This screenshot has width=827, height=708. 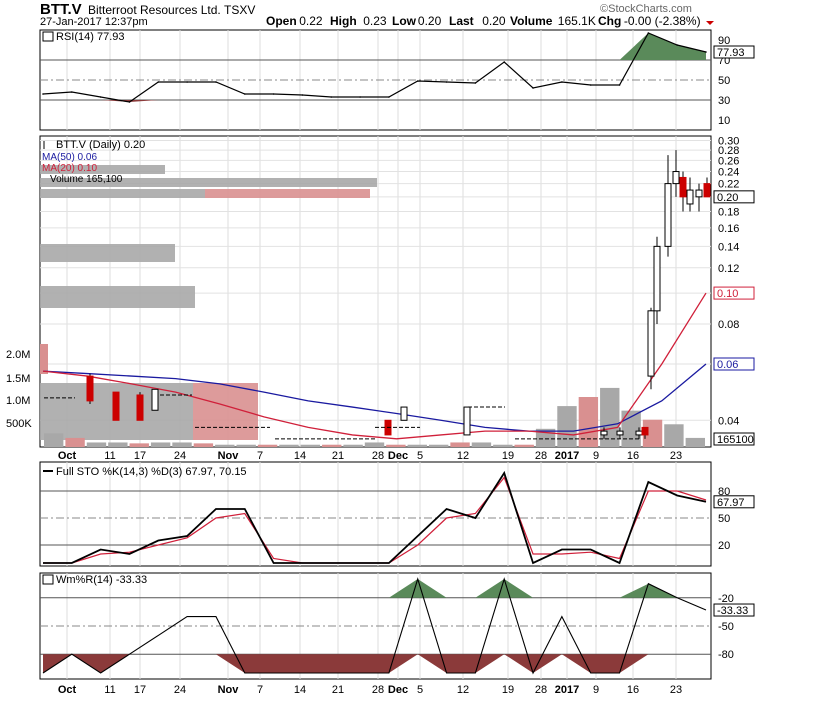 What do you see at coordinates (728, 229) in the screenshot?
I see `price-tick: 0.16` at bounding box center [728, 229].